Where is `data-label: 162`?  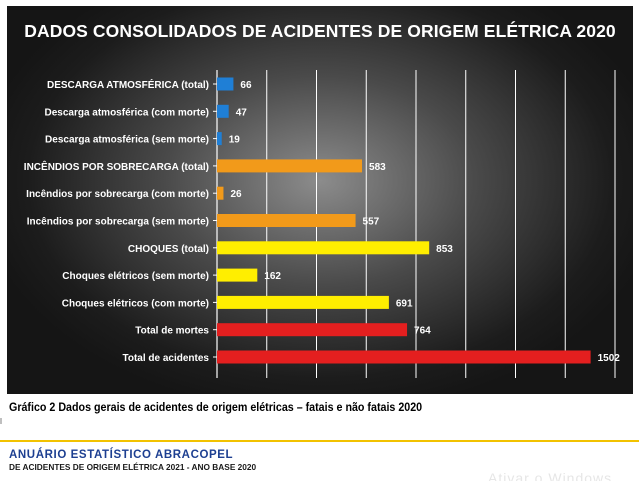 data-label: 162 is located at coordinates (272, 276).